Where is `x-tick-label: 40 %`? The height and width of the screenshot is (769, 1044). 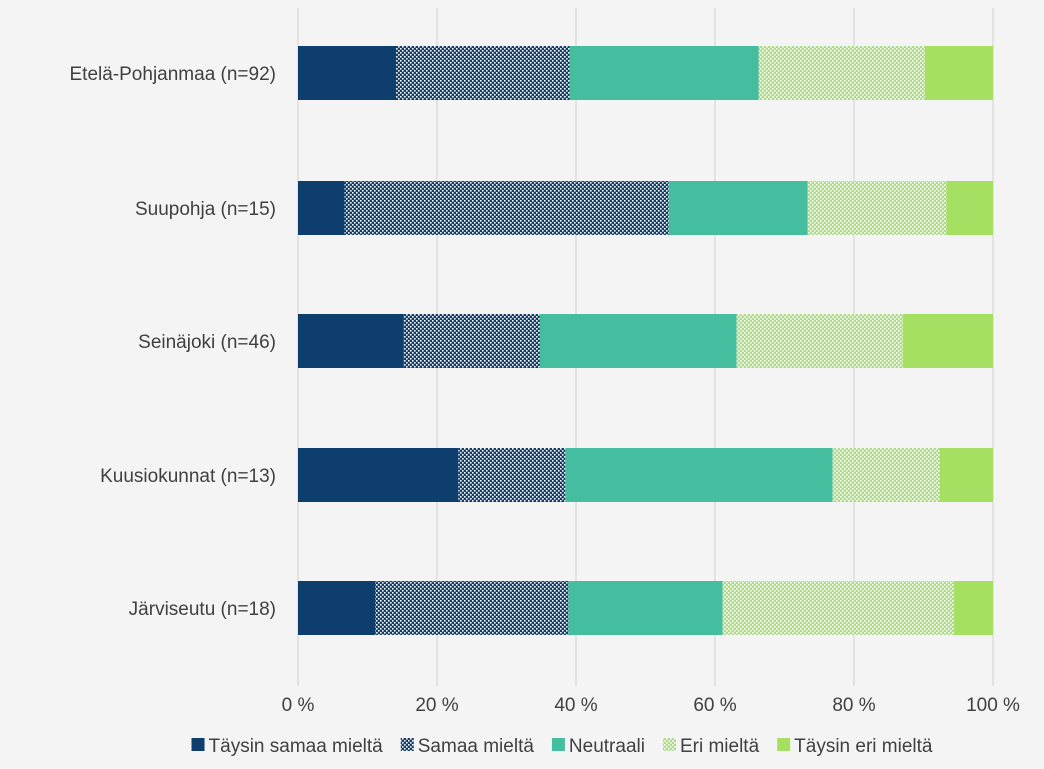
x-tick-label: 40 % is located at coordinates (575, 705).